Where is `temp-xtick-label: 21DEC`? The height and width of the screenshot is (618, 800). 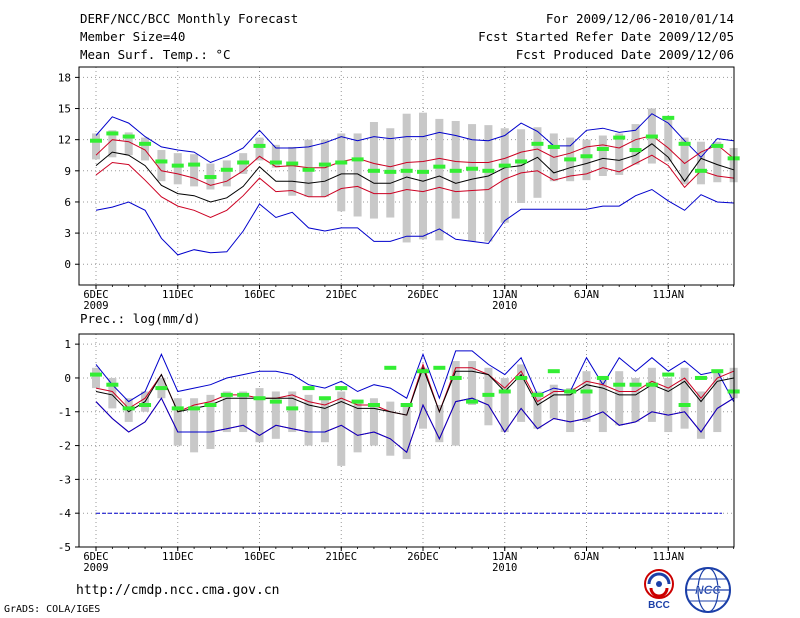 temp-xtick-label: 21DEC is located at coordinates (341, 295).